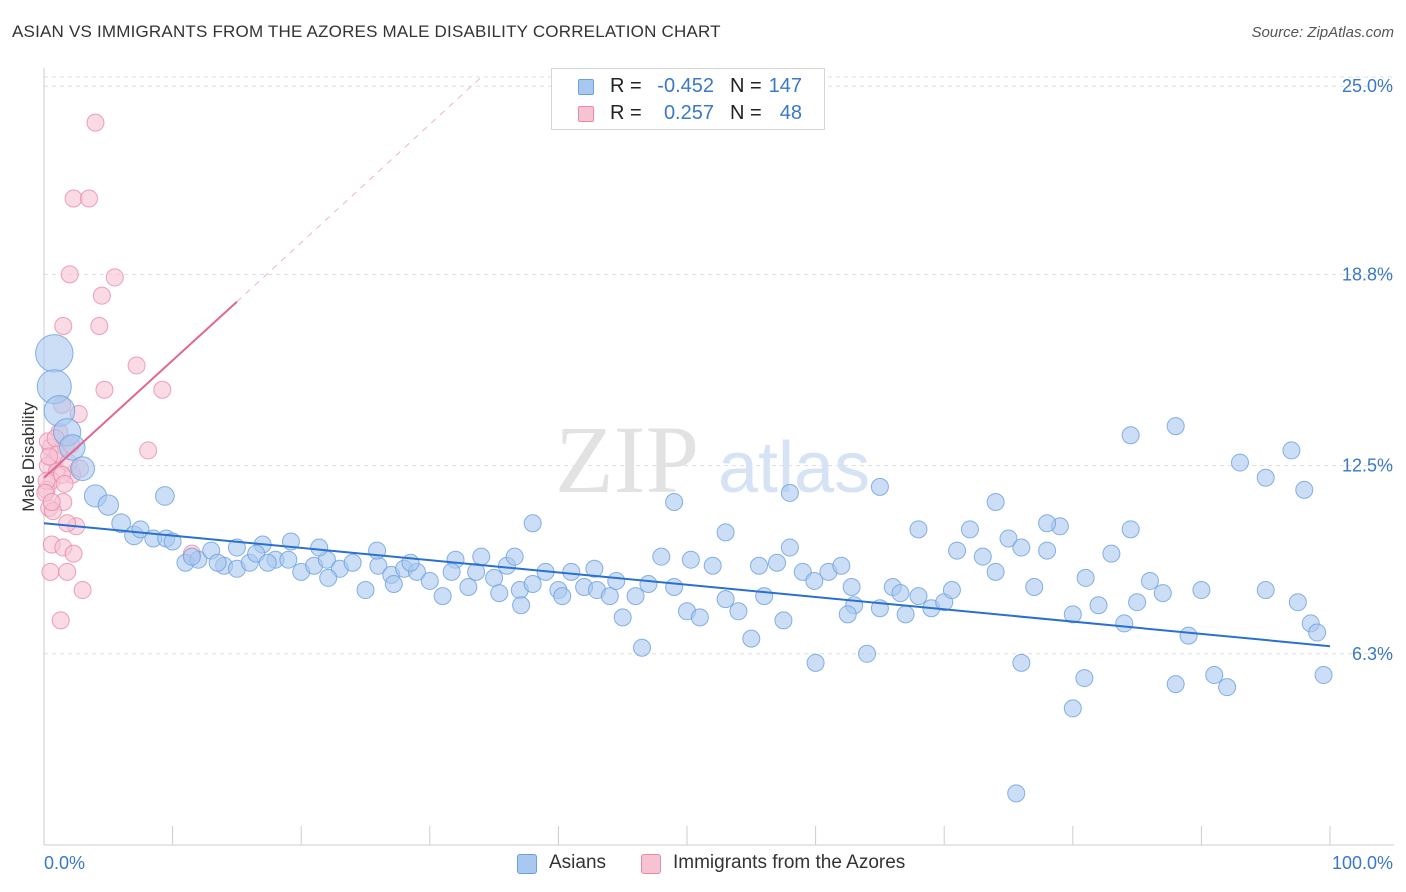 This screenshot has height=892, width=1406. What do you see at coordinates (626, 86) in the screenshot?
I see `legend-r-label: R =` at bounding box center [626, 86].